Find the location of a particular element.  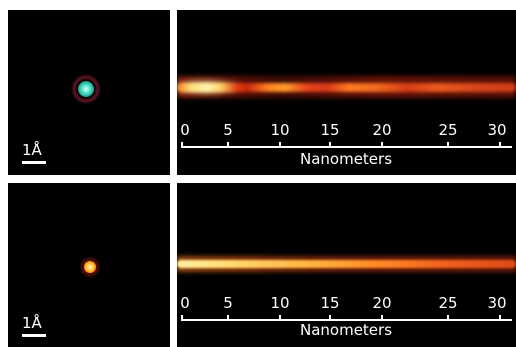

beam-spot-orange is located at coordinates (90, 267).